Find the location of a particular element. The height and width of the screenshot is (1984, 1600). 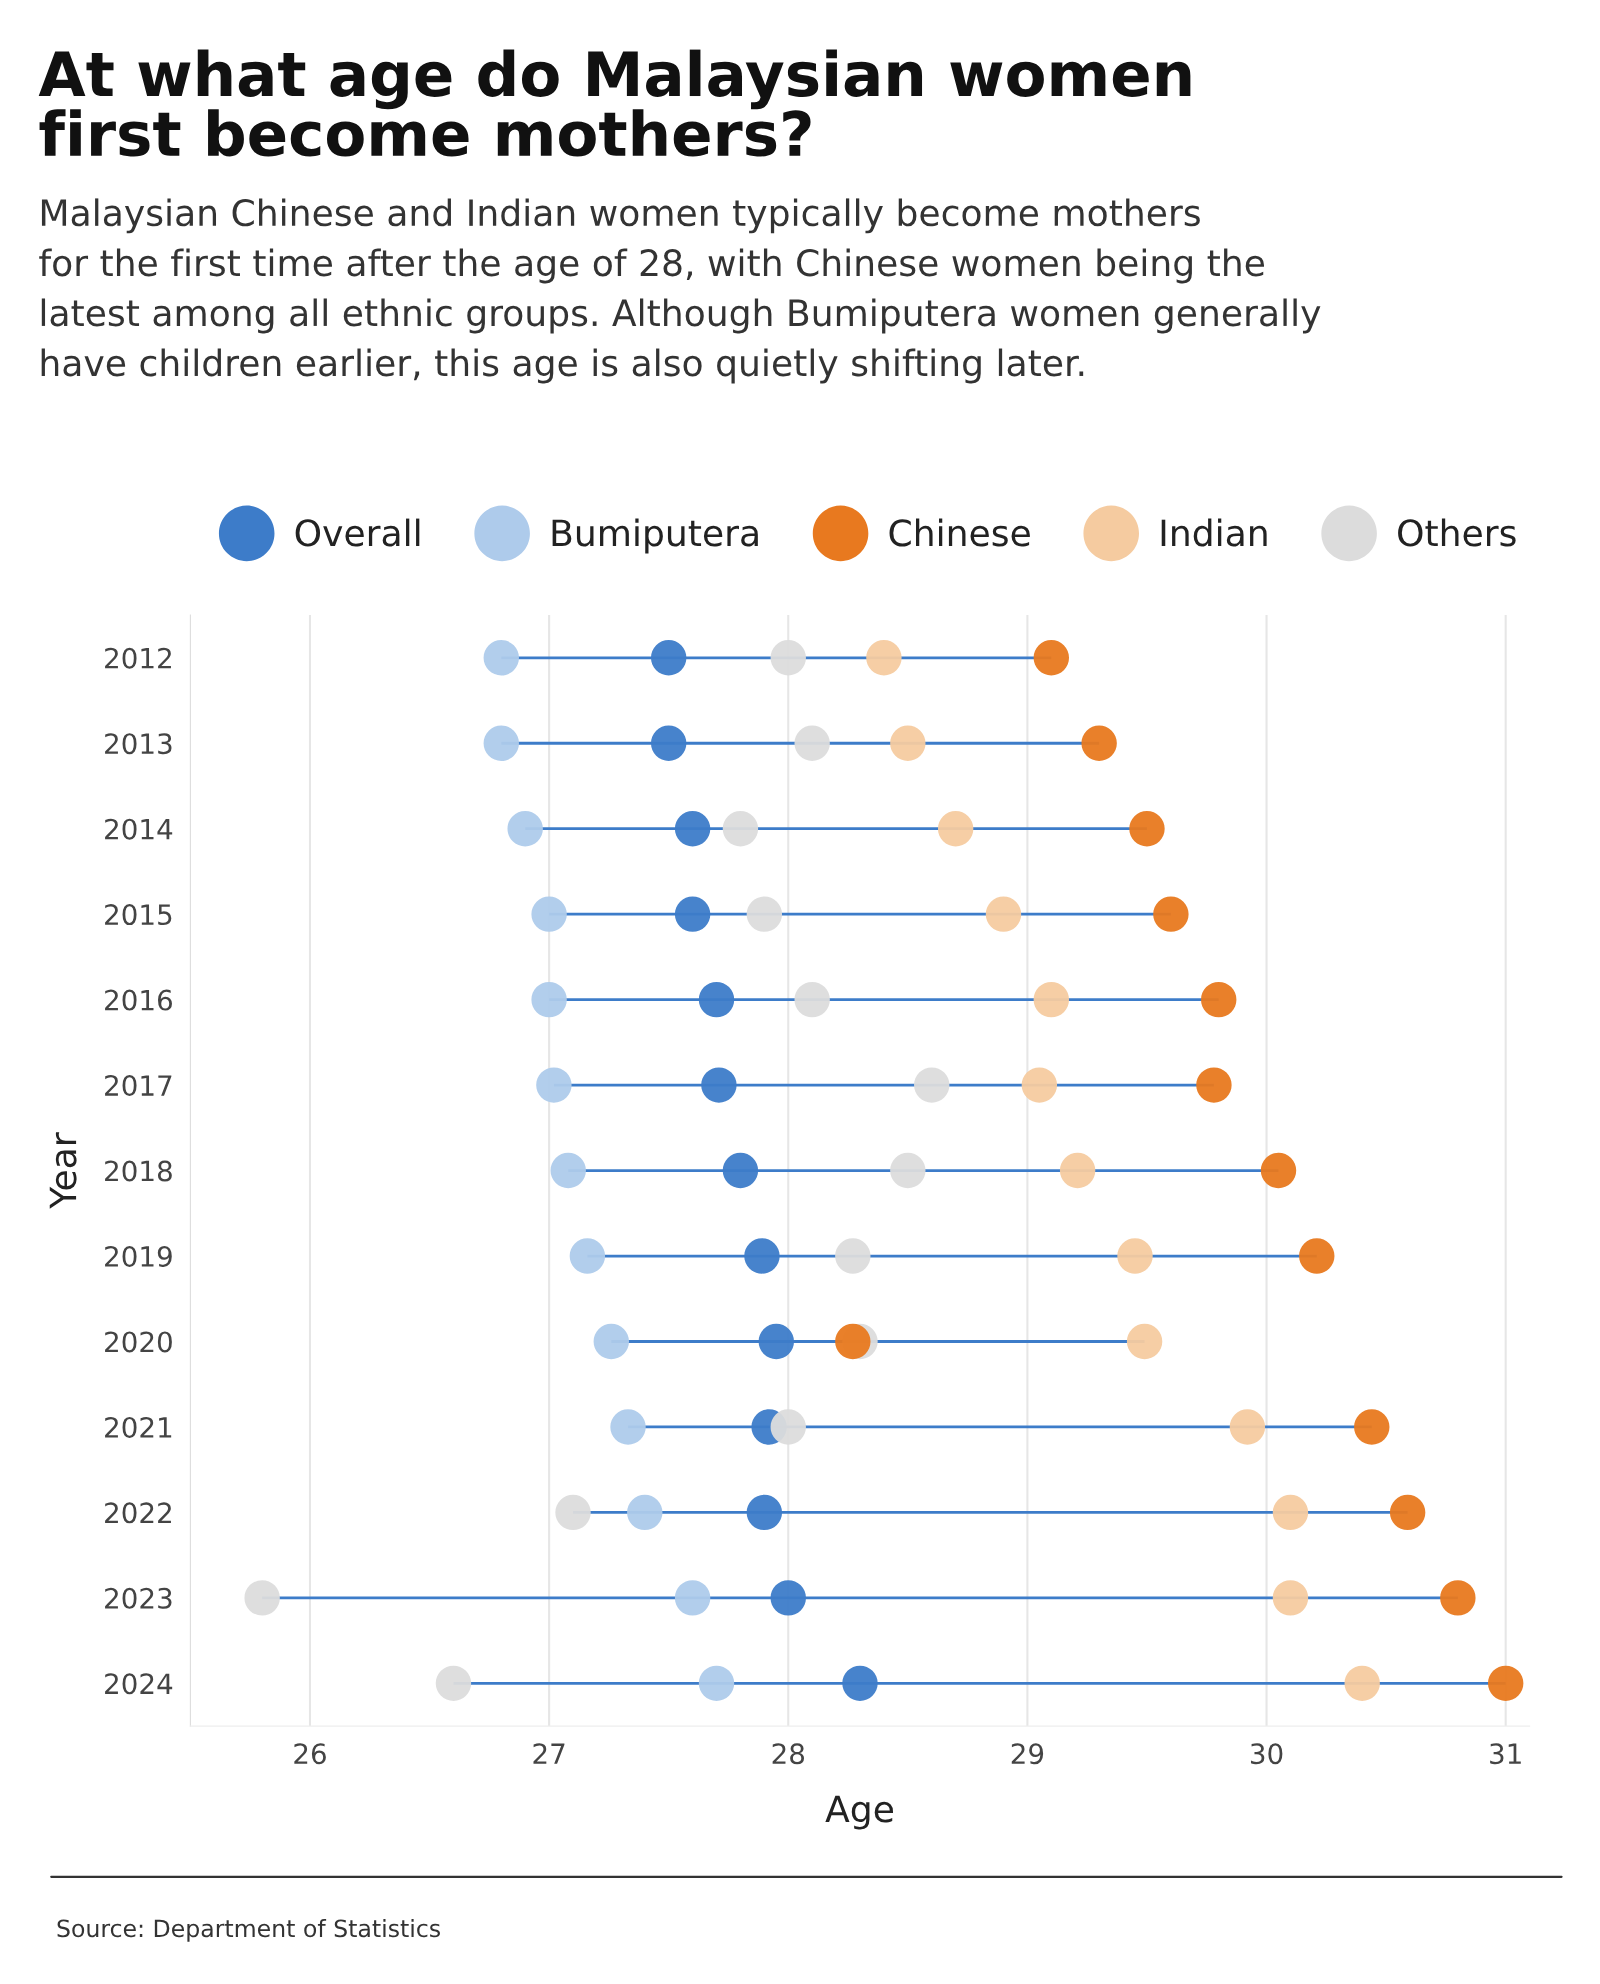

x-tick-label: 29 is located at coordinates (1027, 1754).